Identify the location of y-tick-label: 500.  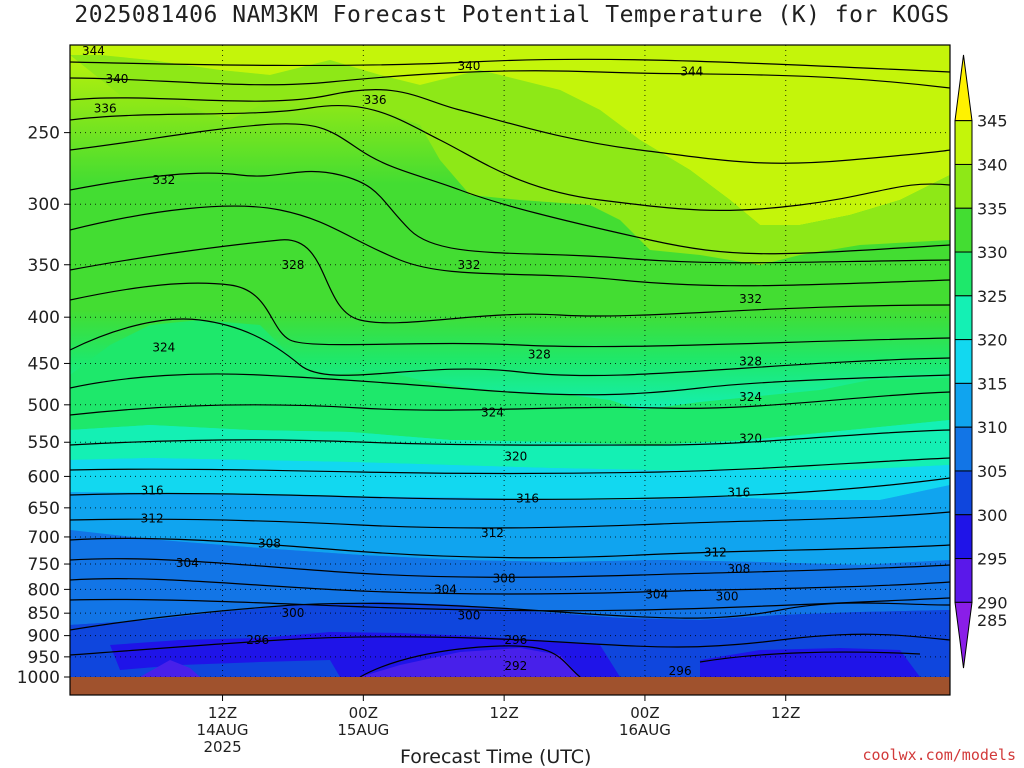
(44, 406).